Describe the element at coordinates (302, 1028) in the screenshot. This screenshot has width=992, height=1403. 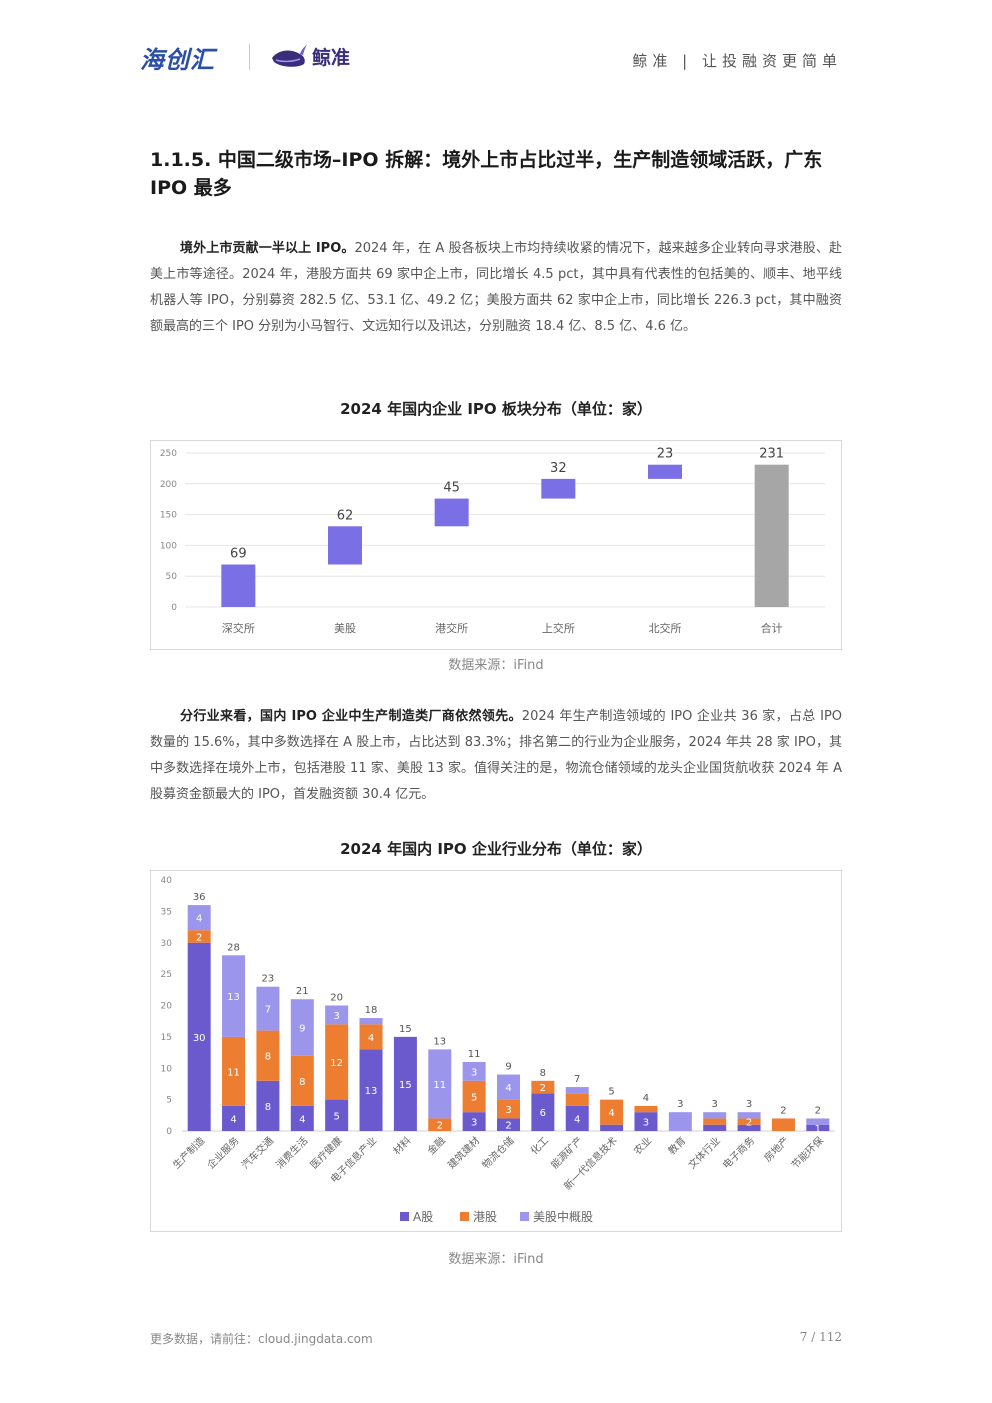
I see `segment-label: 9` at that location.